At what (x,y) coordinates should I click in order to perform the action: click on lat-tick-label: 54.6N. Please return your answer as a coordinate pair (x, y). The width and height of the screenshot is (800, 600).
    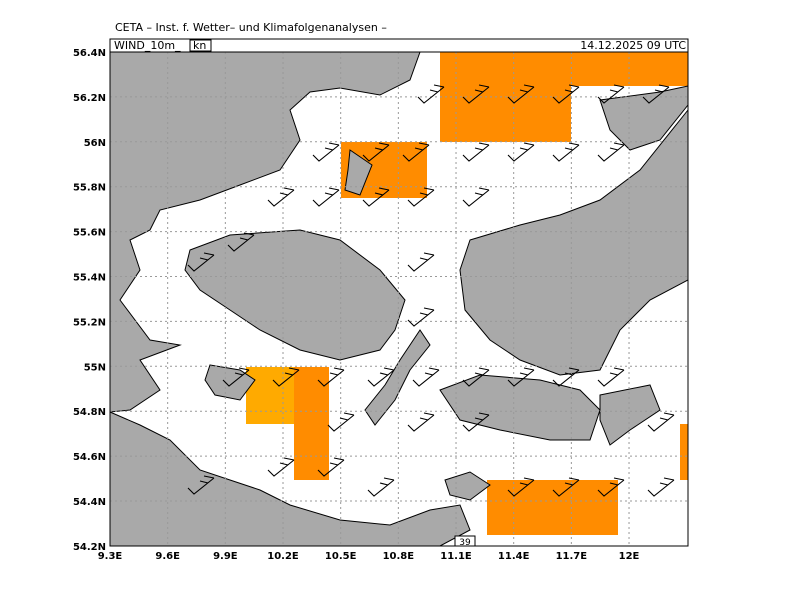
    Looking at the image, I should click on (89, 457).